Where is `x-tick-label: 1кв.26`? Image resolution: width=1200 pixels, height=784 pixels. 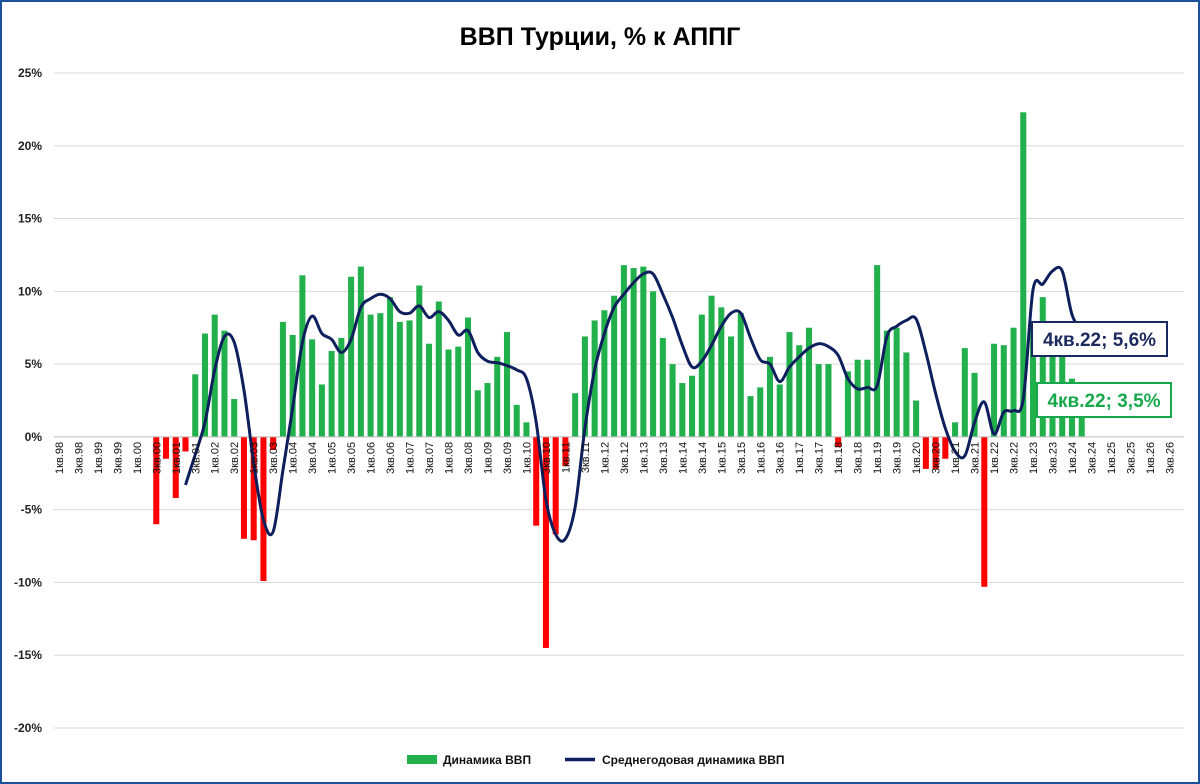 x-tick-label: 1кв.26 is located at coordinates (1151, 458).